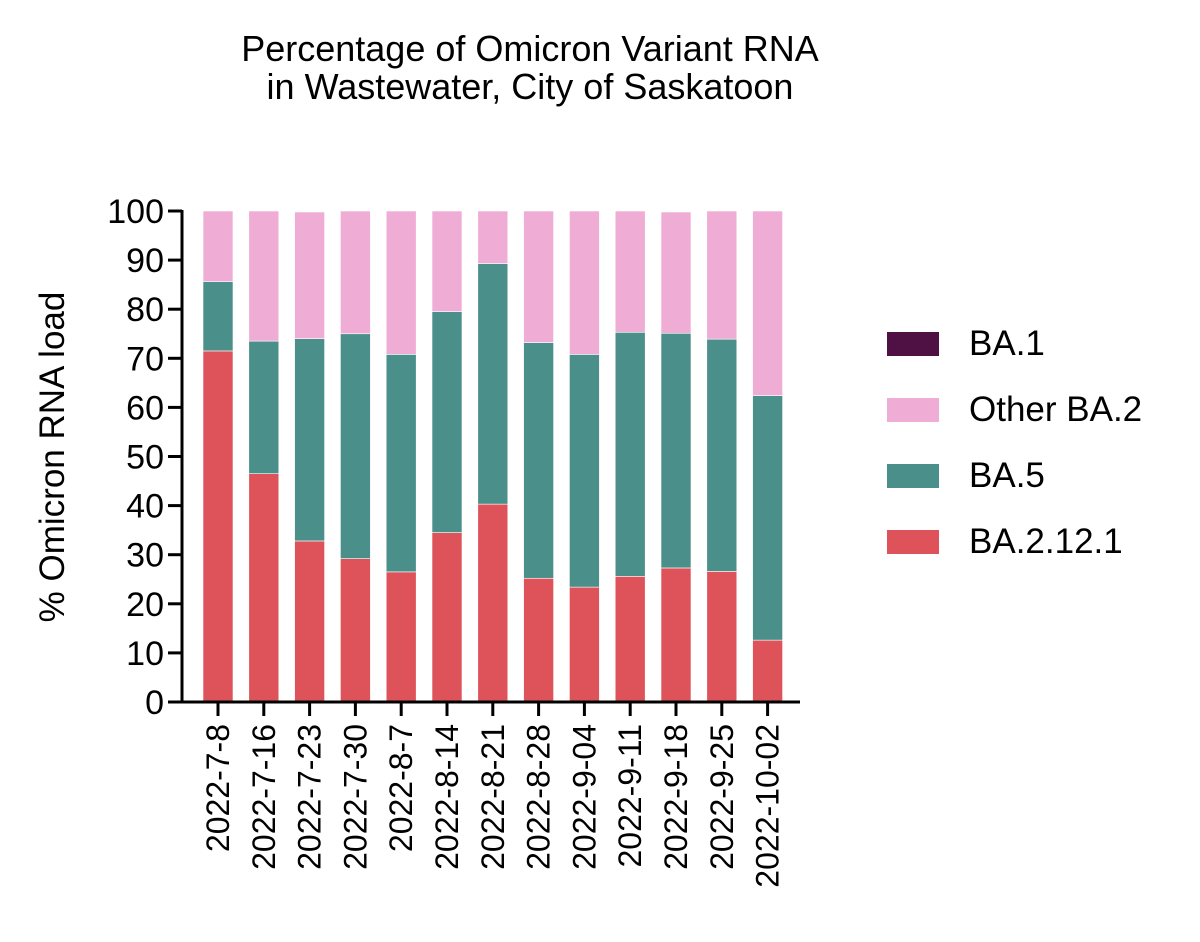 The height and width of the screenshot is (942, 1200). I want to click on bar-segment-other ba-2-3, so click(355, 272).